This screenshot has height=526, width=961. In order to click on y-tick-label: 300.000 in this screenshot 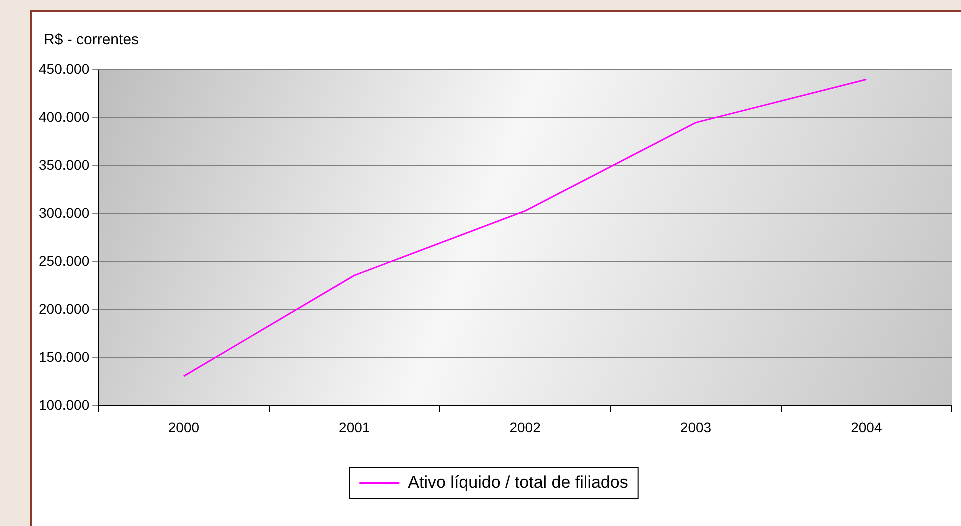, I will do `click(64, 212)`.